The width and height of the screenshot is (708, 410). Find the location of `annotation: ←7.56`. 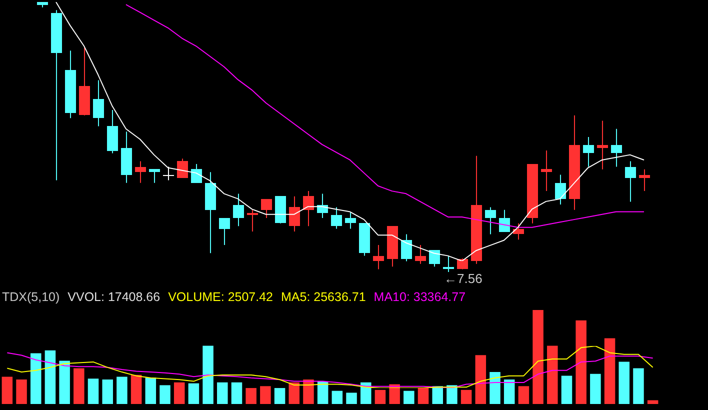

annotation: ←7.56 is located at coordinates (463, 278).